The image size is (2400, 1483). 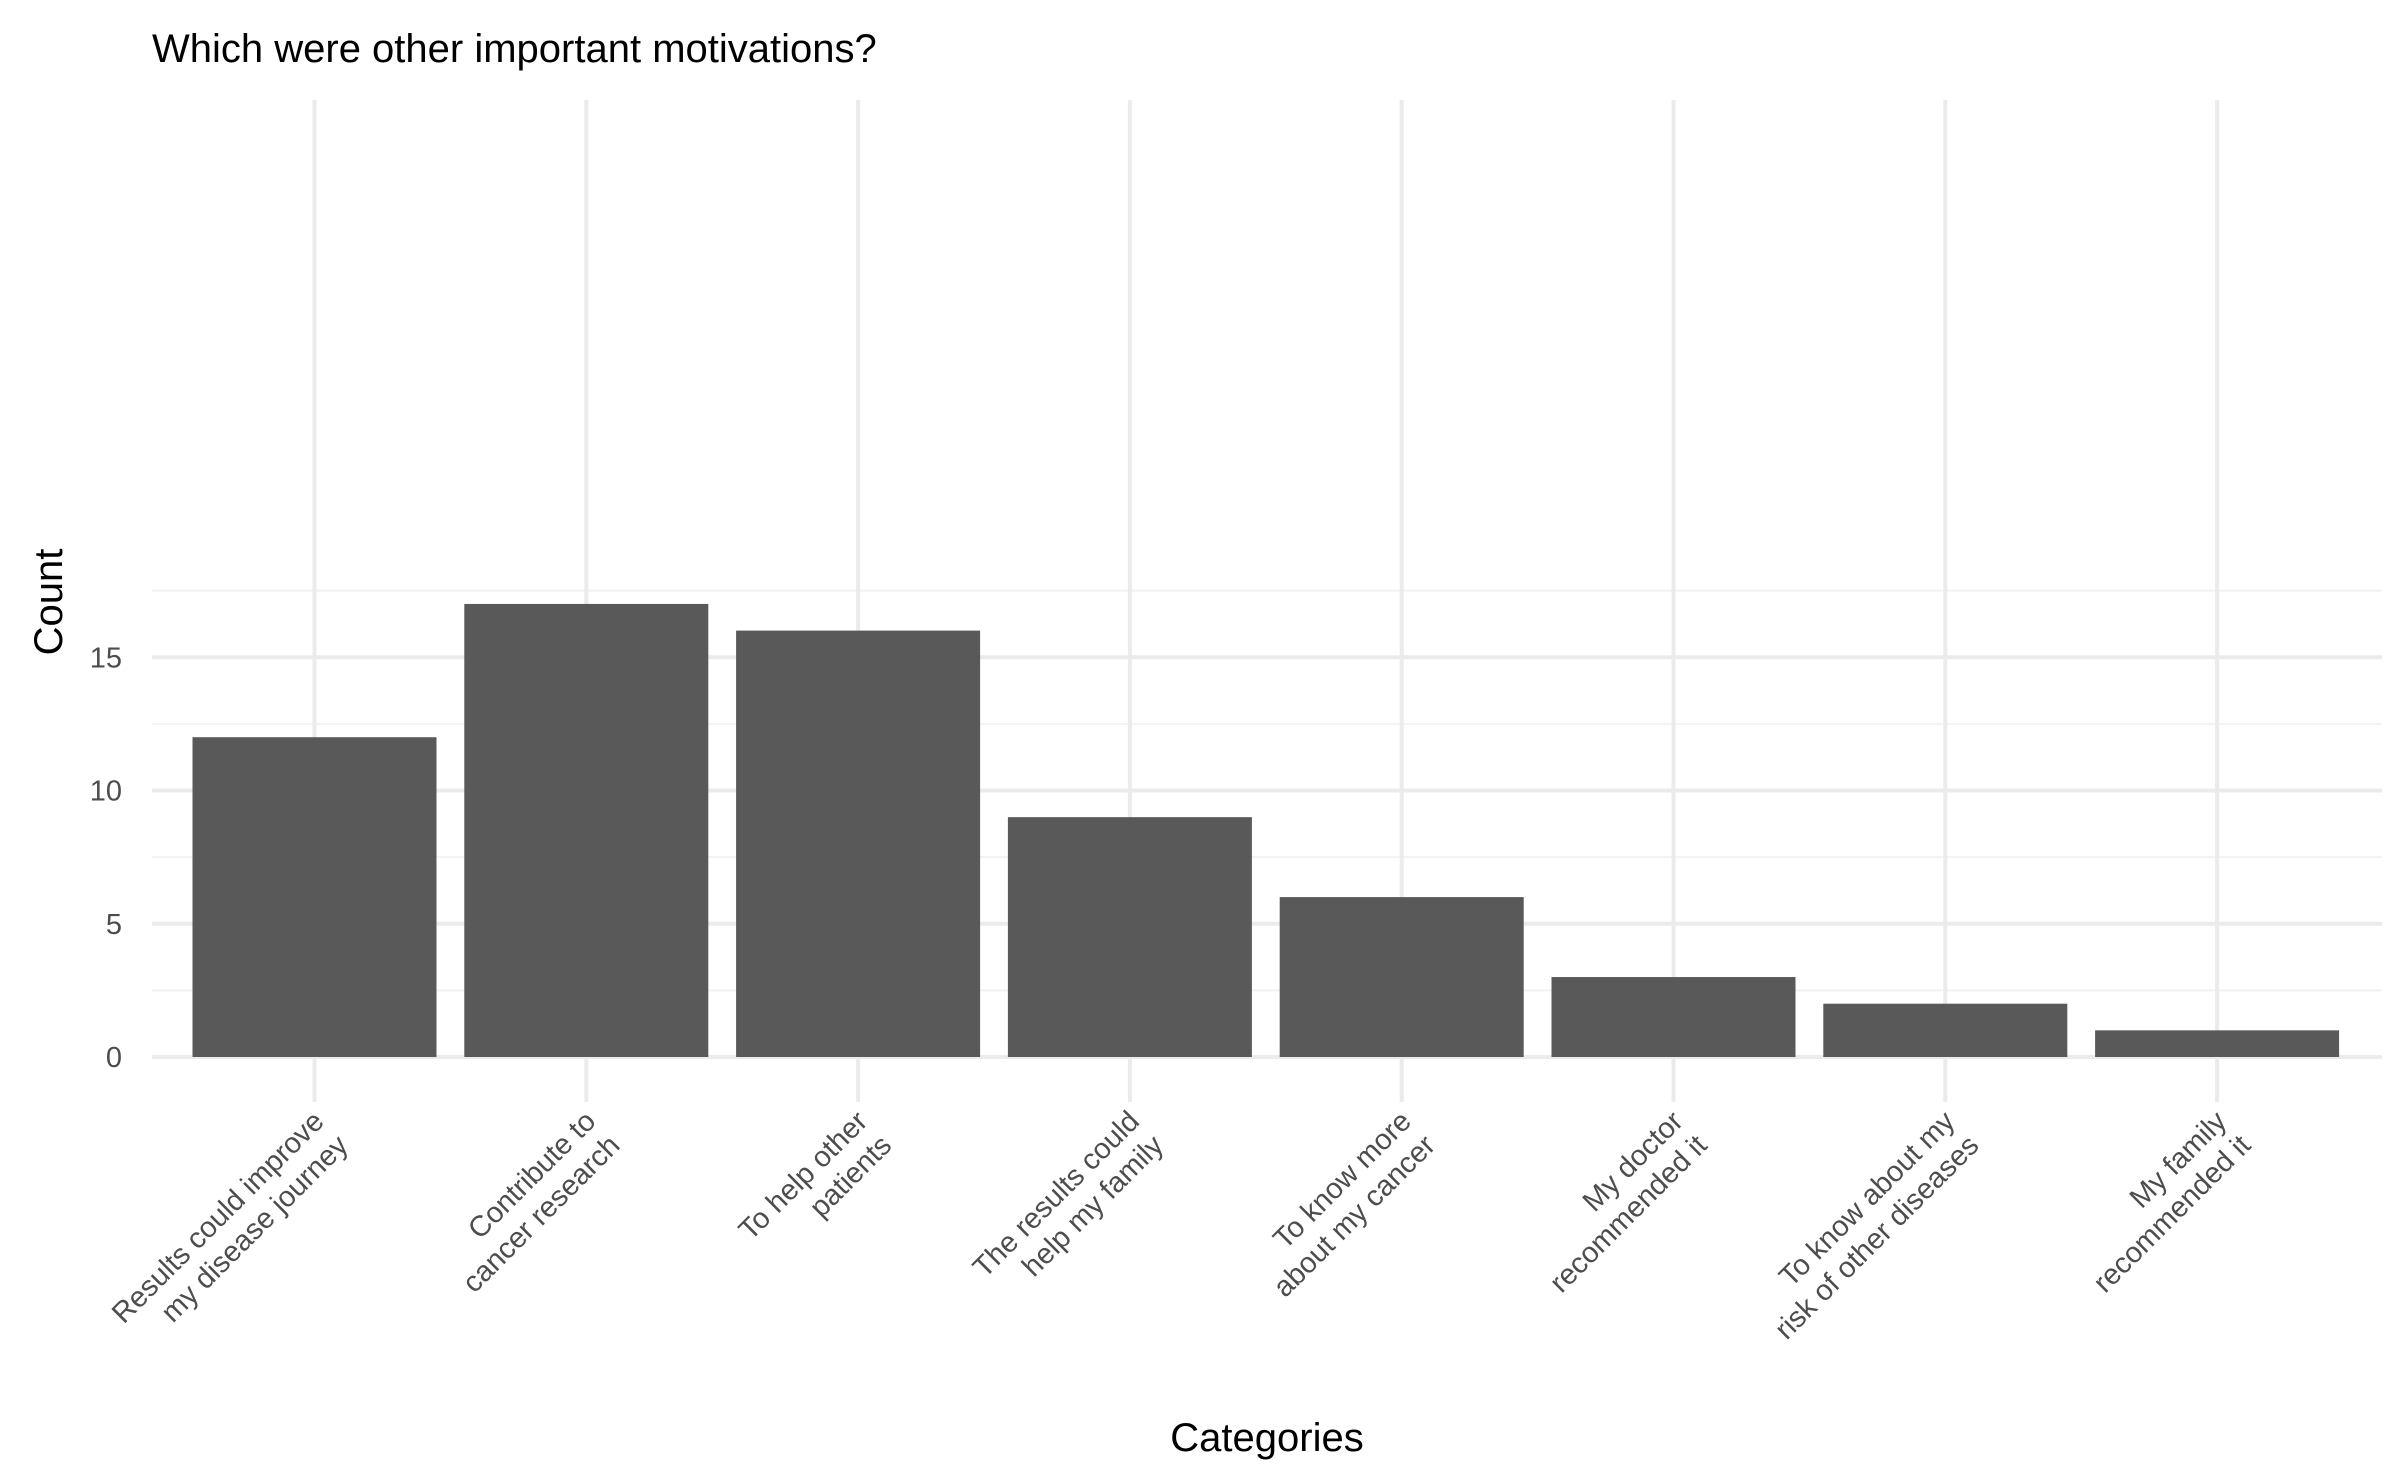 What do you see at coordinates (106, 858) in the screenshot?
I see `y-axis-ticks: 0 5 10 15` at bounding box center [106, 858].